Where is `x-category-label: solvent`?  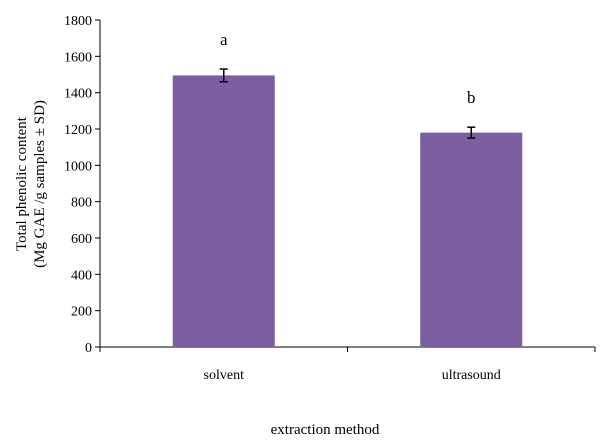 x-category-label: solvent is located at coordinates (224, 375).